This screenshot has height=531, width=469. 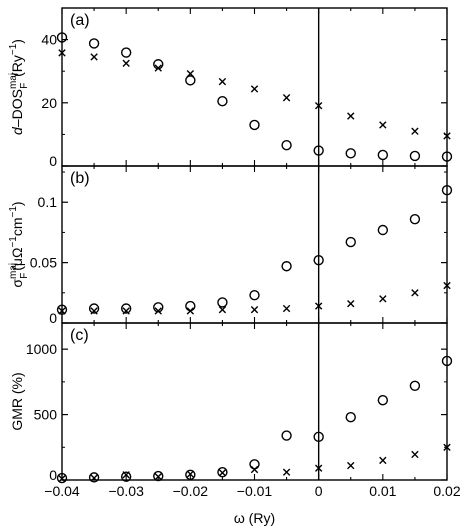 I want to click on y-axis-label: d–DOSmajF (Ry−1), so click(x=19, y=87).